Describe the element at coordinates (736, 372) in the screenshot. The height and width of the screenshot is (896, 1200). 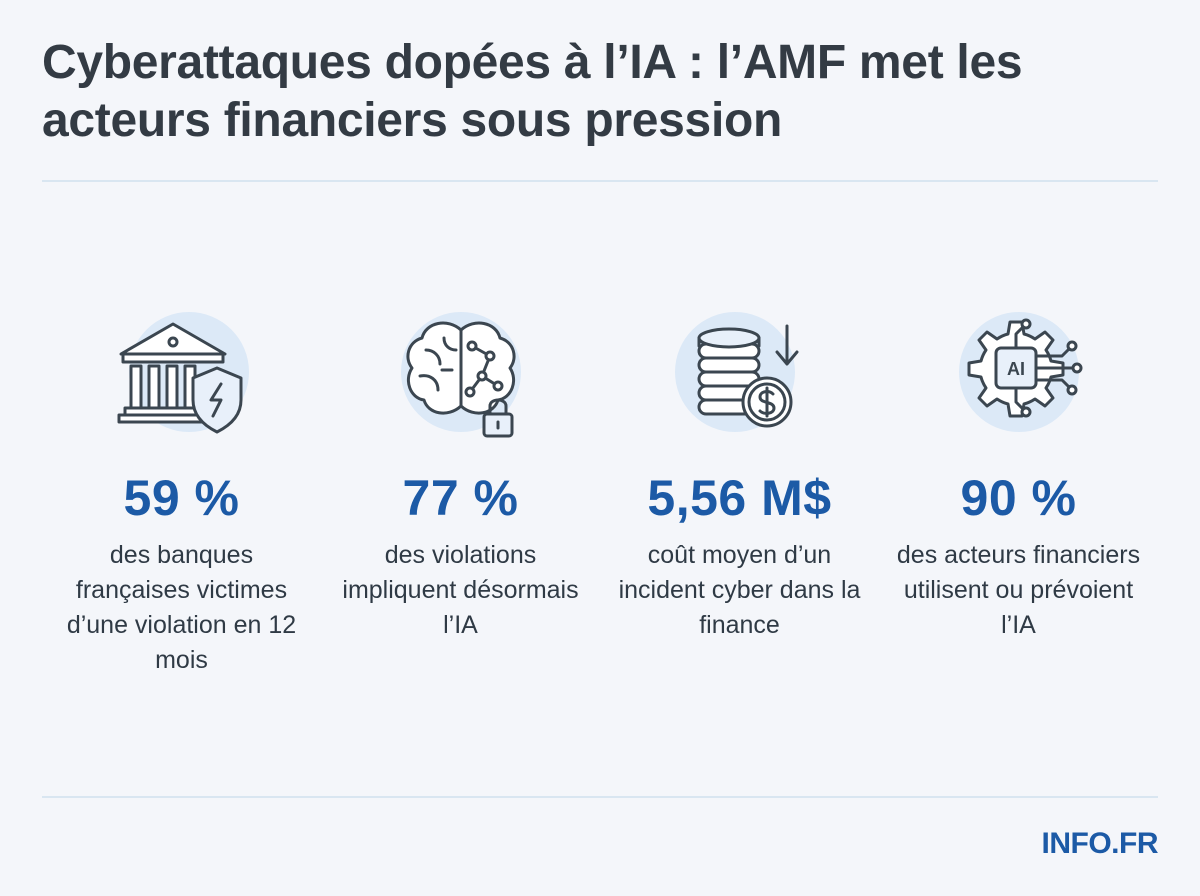
I see `coins-dollar-icon` at that location.